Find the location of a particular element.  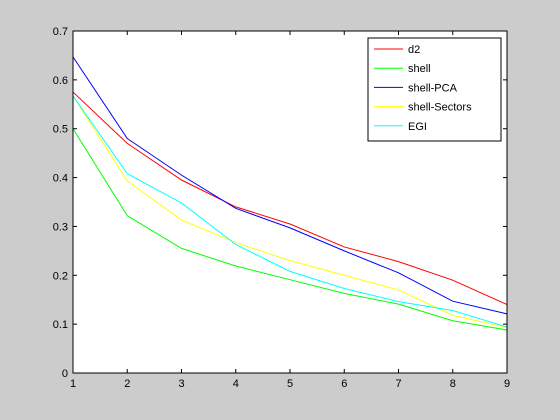

x-tick-label: 7 is located at coordinates (398, 384).